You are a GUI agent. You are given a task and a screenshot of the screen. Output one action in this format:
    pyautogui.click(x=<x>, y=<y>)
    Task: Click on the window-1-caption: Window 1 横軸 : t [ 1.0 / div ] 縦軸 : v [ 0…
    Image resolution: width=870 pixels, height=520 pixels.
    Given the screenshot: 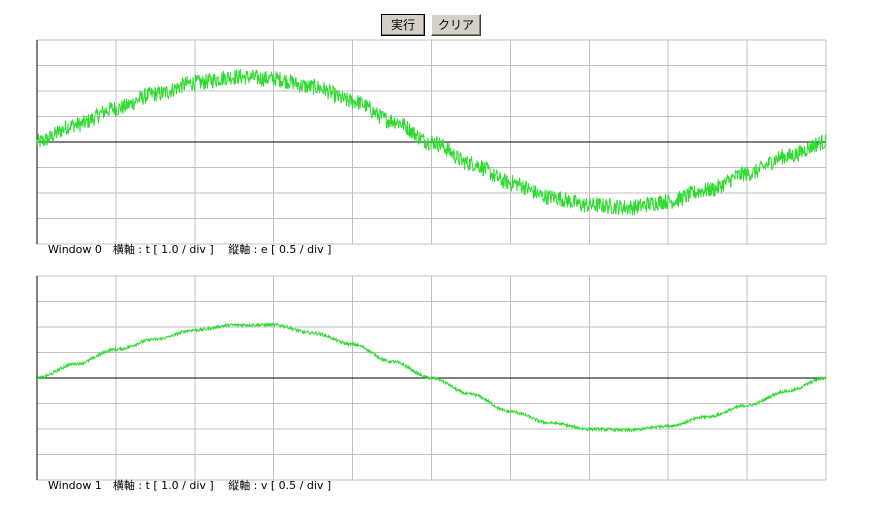 What is the action you would take?
    pyautogui.click(x=190, y=485)
    